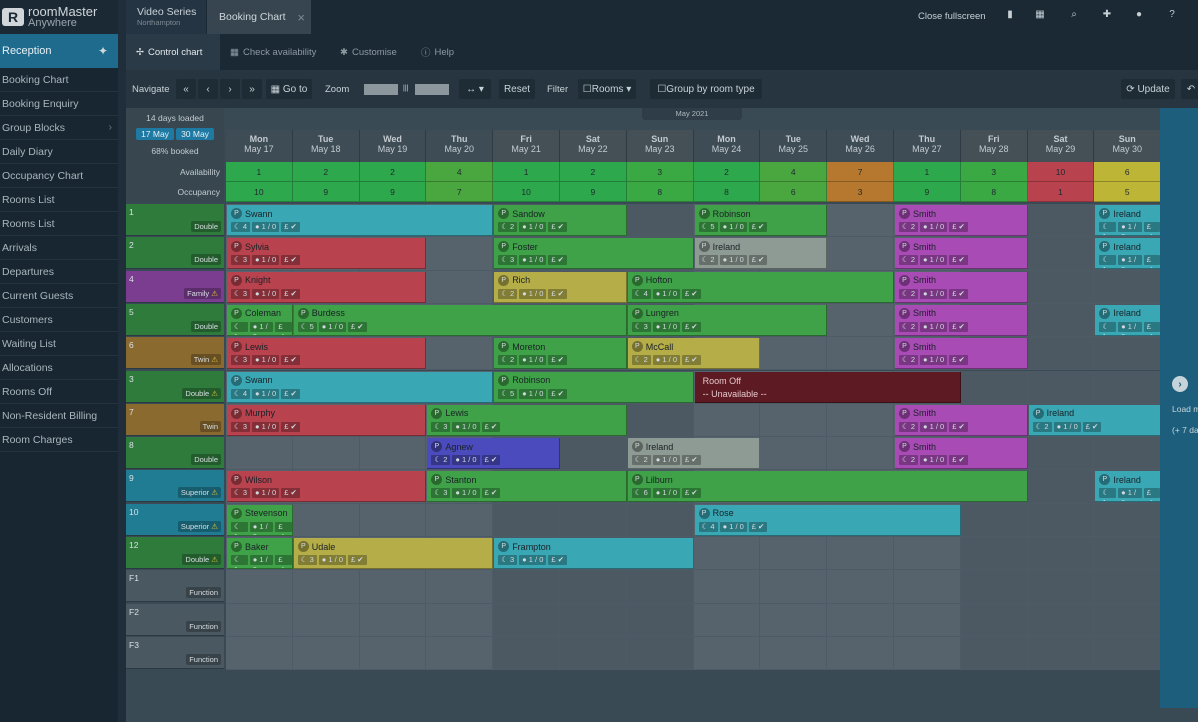  Describe the element at coordinates (460, 320) in the screenshot. I see `booking-block: P Burdess ☾ 5 ● 1 / 0 £ ✔` at that location.